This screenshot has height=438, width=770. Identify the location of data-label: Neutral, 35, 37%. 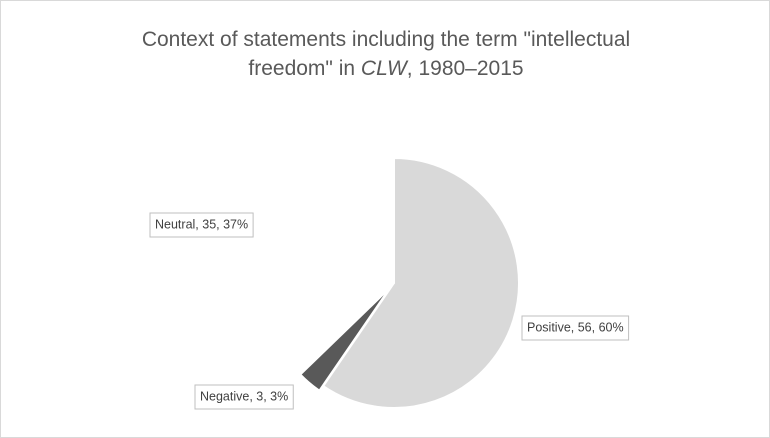
(201, 225).